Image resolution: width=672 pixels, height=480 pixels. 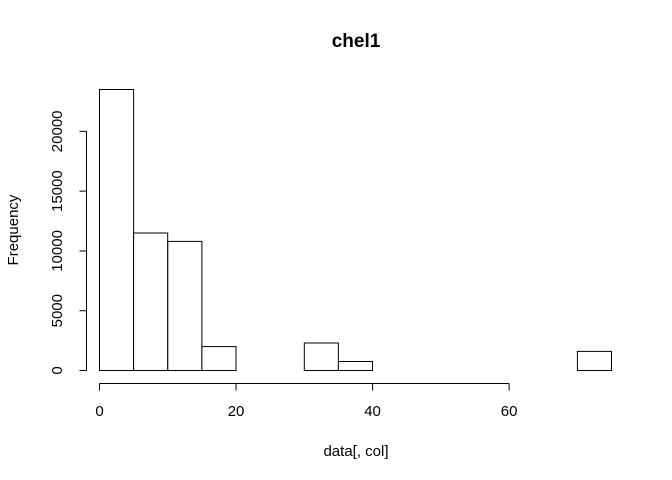 I want to click on y-axis: 0 5000 10000 15000 20000, so click(x=68, y=242).